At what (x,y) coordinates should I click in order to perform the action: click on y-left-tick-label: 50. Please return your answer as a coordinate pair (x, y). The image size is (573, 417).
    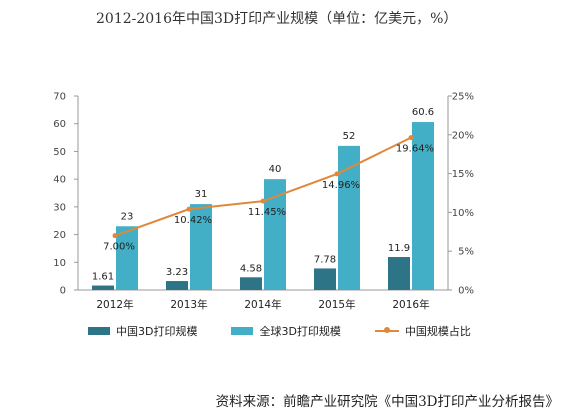
    Looking at the image, I should click on (59, 152).